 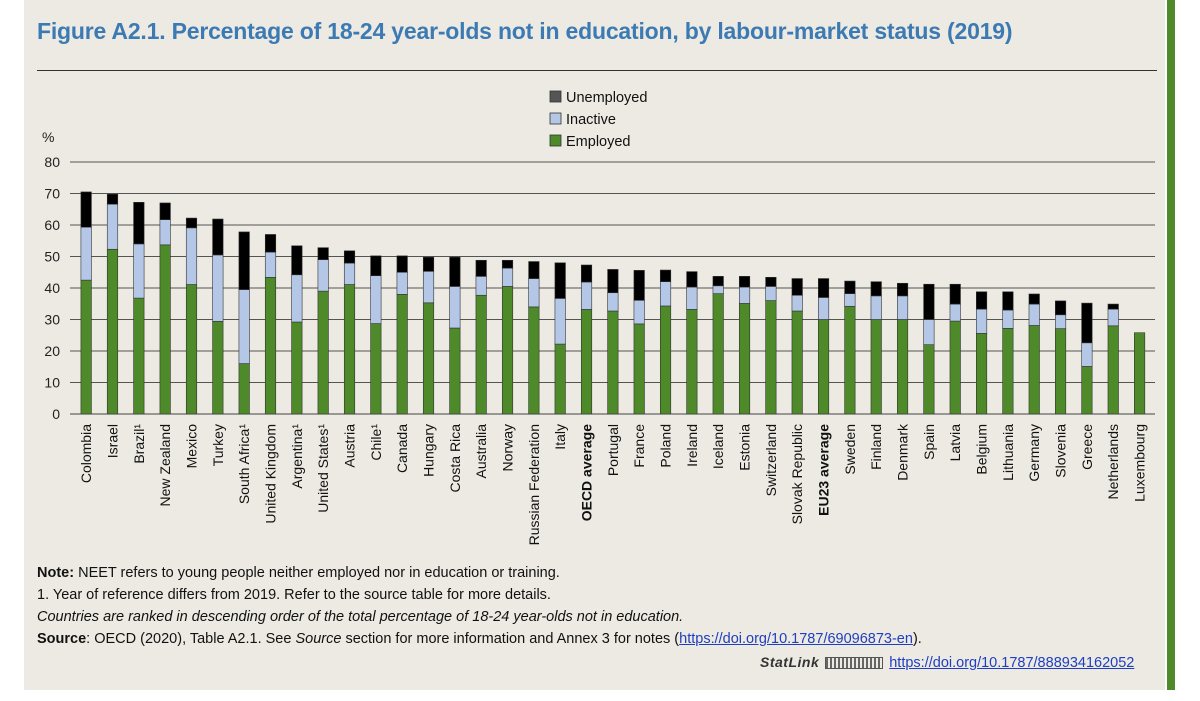 What do you see at coordinates (745, 447) in the screenshot?
I see `category-label: Estonia` at bounding box center [745, 447].